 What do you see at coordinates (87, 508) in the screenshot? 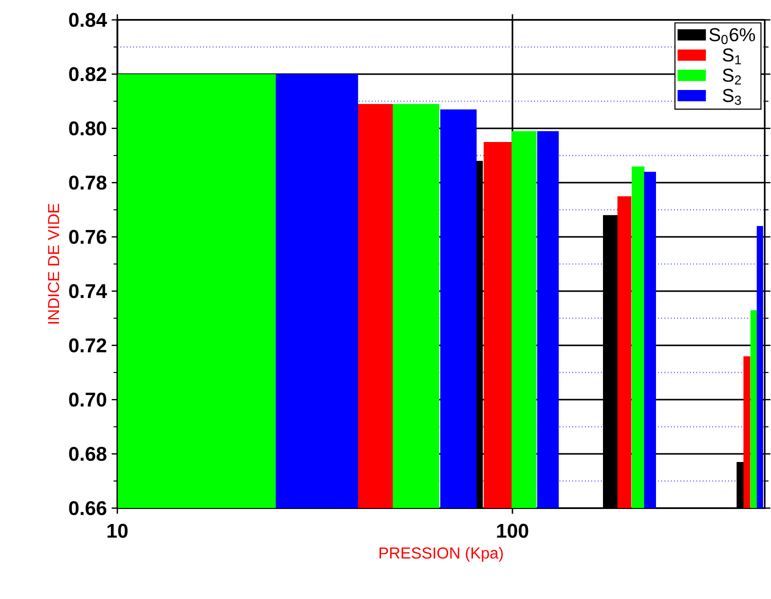
I see `y-tick-label: 0.66` at bounding box center [87, 508].